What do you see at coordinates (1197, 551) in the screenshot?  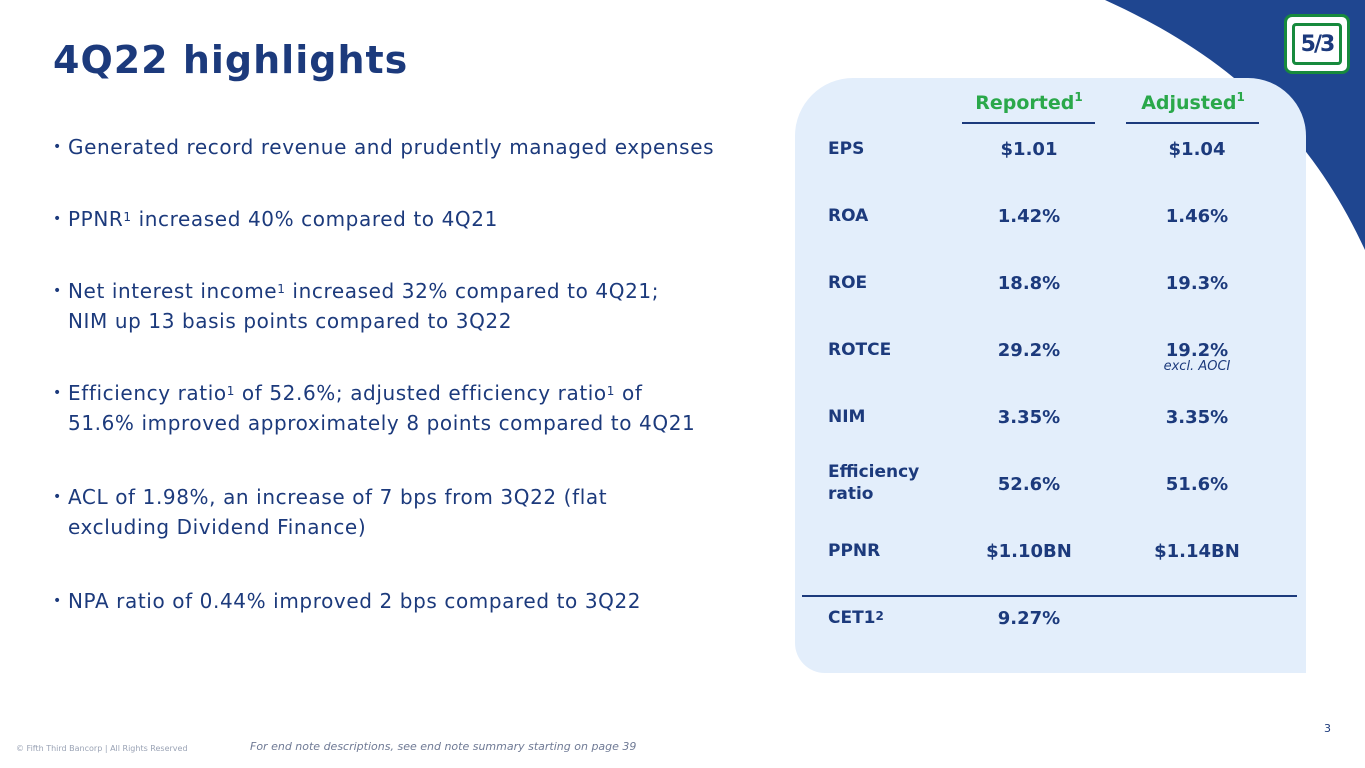 I see `cell-ppnr-adjusted: $1.14BN` at bounding box center [1197, 551].